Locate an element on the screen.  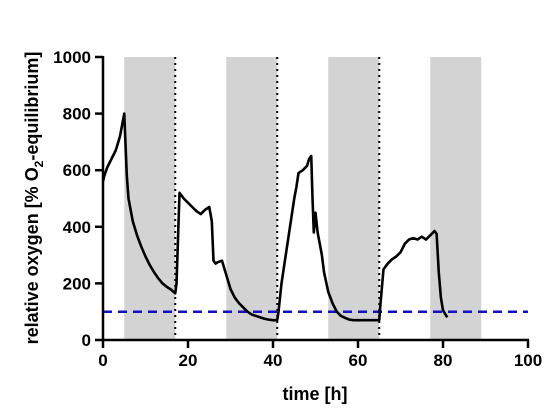
x-axis-title: time [h] is located at coordinates (315, 394).